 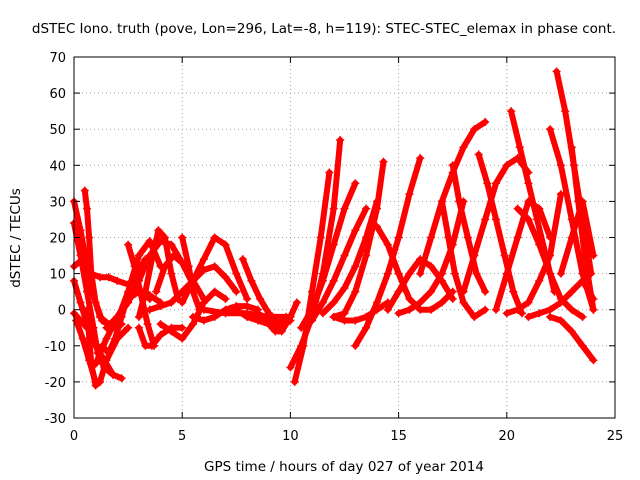 What do you see at coordinates (74, 436) in the screenshot?
I see `x-tick-label: 0` at bounding box center [74, 436].